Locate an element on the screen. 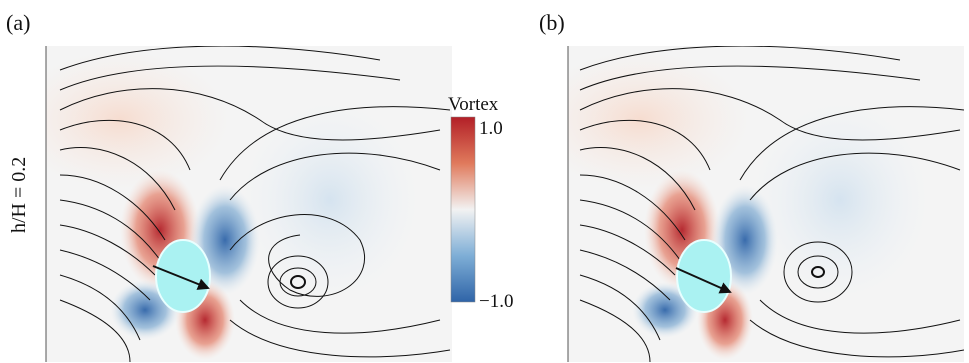  panel-label-b: (b) is located at coordinates (552, 22).